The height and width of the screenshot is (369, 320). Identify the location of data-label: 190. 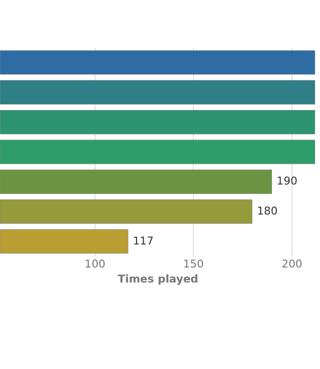
(287, 181).